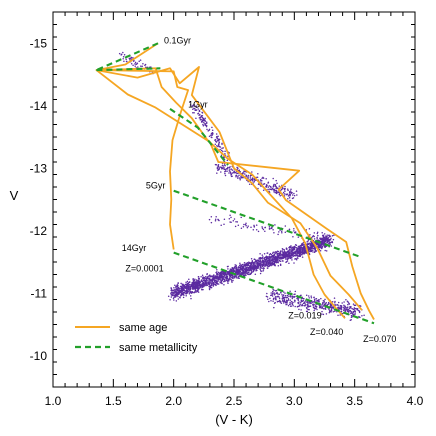 This screenshot has width=436, height=436. I want to click on annotation-label: Z=0.019, so click(304, 315).